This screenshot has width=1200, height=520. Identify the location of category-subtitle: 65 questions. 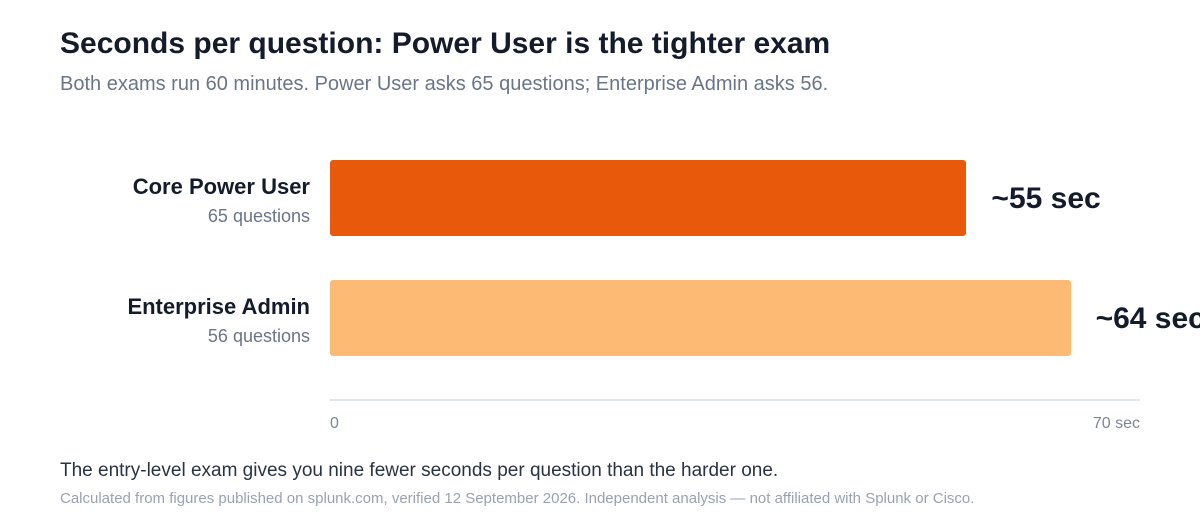
(258, 216).